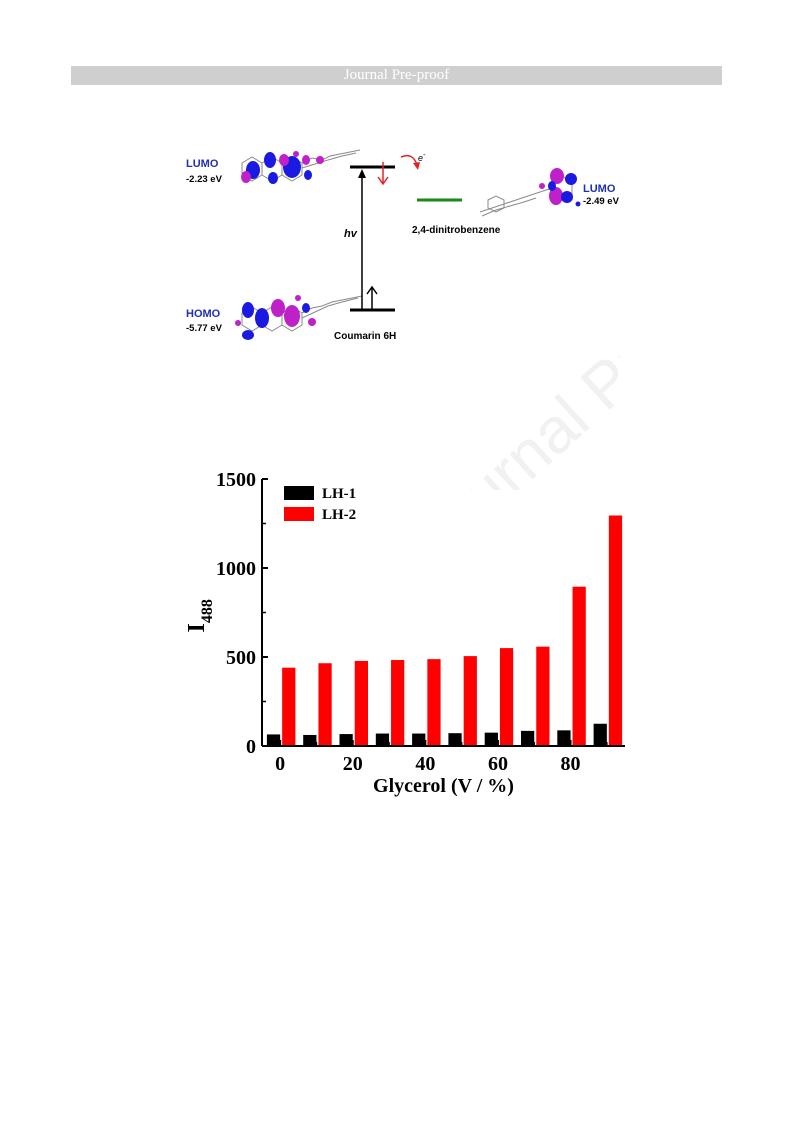 This screenshot has height=1123, width=793. What do you see at coordinates (403, 245) in the screenshot?
I see `energy-level-diagram: LUMO -2.23 eV HOMO -5.77 eV hv e-` at bounding box center [403, 245].